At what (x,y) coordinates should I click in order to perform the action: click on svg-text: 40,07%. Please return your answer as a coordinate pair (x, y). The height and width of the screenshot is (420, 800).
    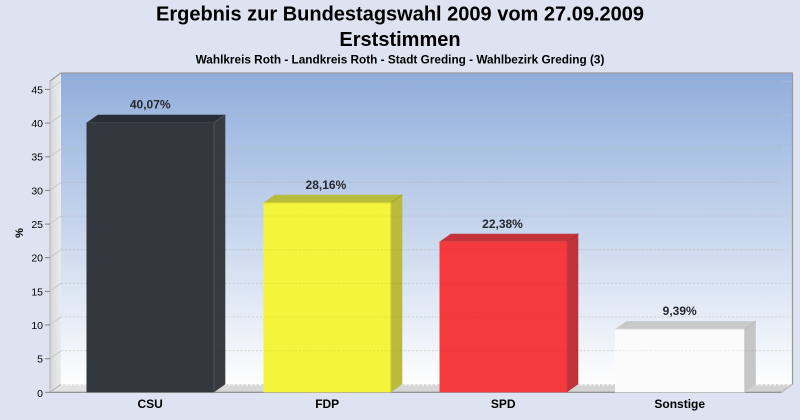
    Looking at the image, I should click on (150, 104).